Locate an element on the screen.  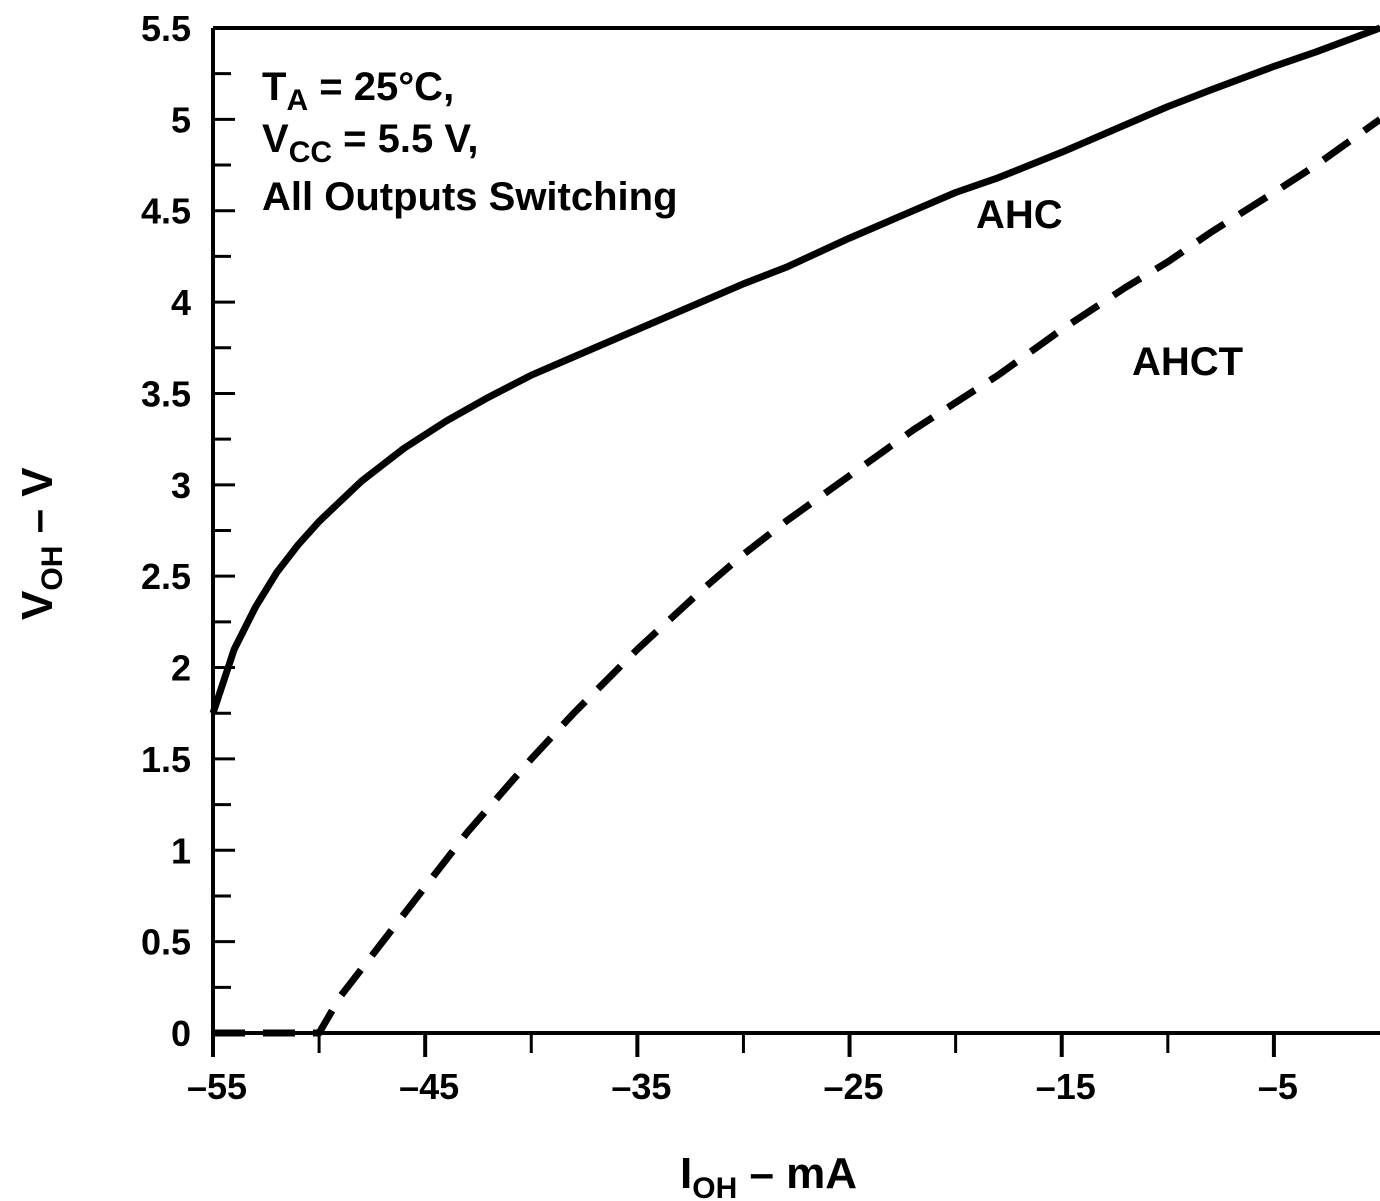
y-tick-label: 5.5 is located at coordinates (166, 28).